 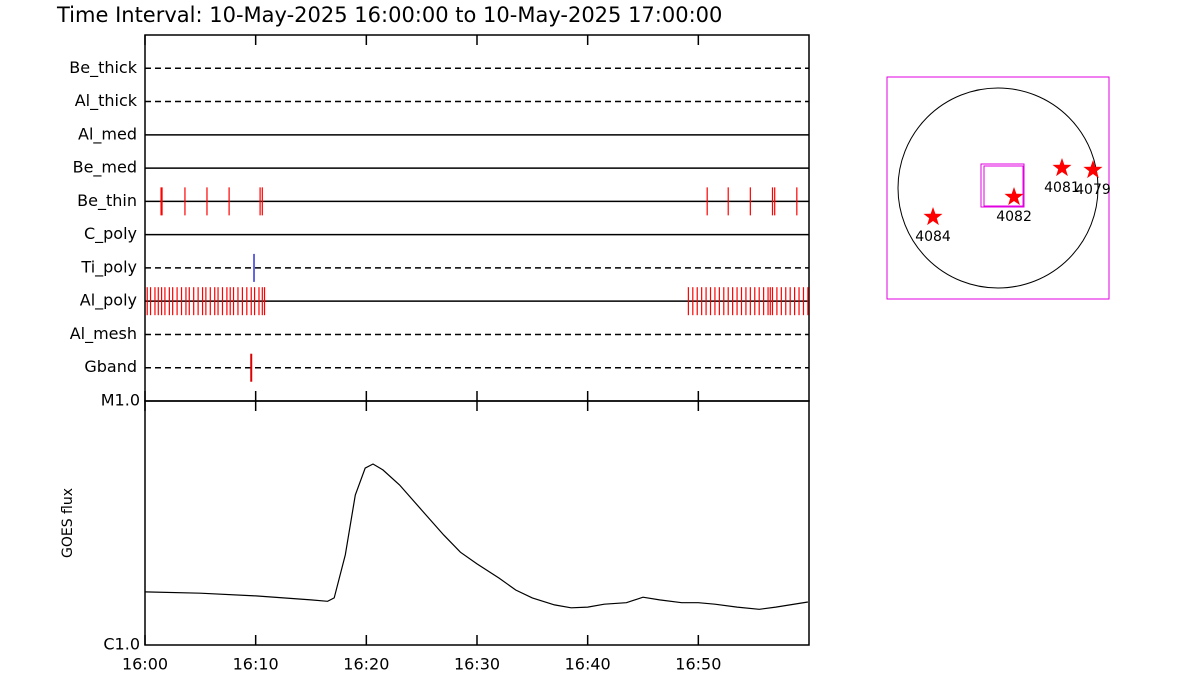 What do you see at coordinates (1062, 188) in the screenshot?
I see `ar-label: 4081` at bounding box center [1062, 188].